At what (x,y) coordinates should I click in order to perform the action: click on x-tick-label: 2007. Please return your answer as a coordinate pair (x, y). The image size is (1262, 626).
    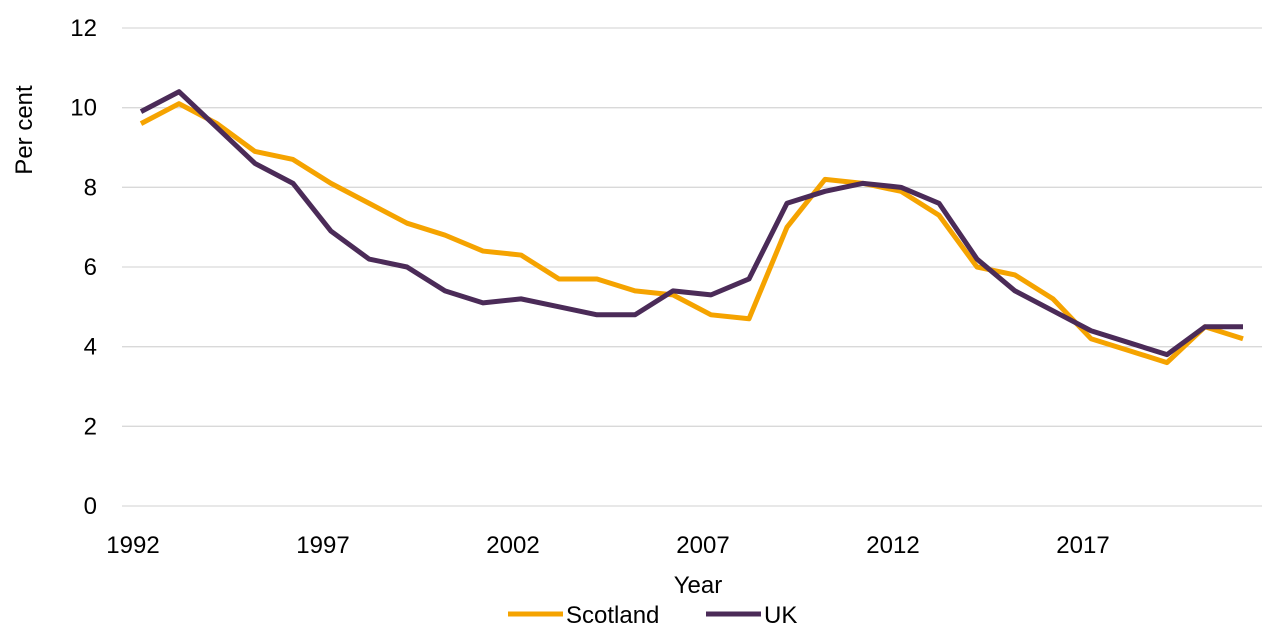
    Looking at the image, I should click on (702, 545).